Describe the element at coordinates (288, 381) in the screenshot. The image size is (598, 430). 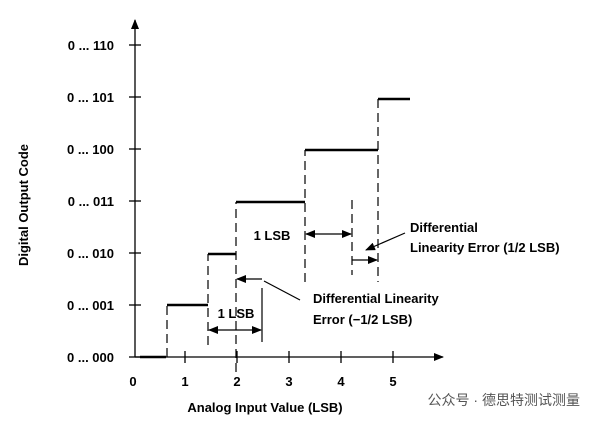
I see `x-tick-label: 3` at that location.